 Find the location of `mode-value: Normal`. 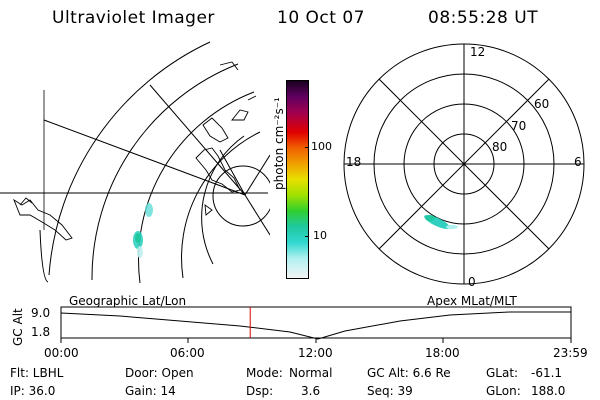

mode-value: Normal is located at coordinates (311, 373).